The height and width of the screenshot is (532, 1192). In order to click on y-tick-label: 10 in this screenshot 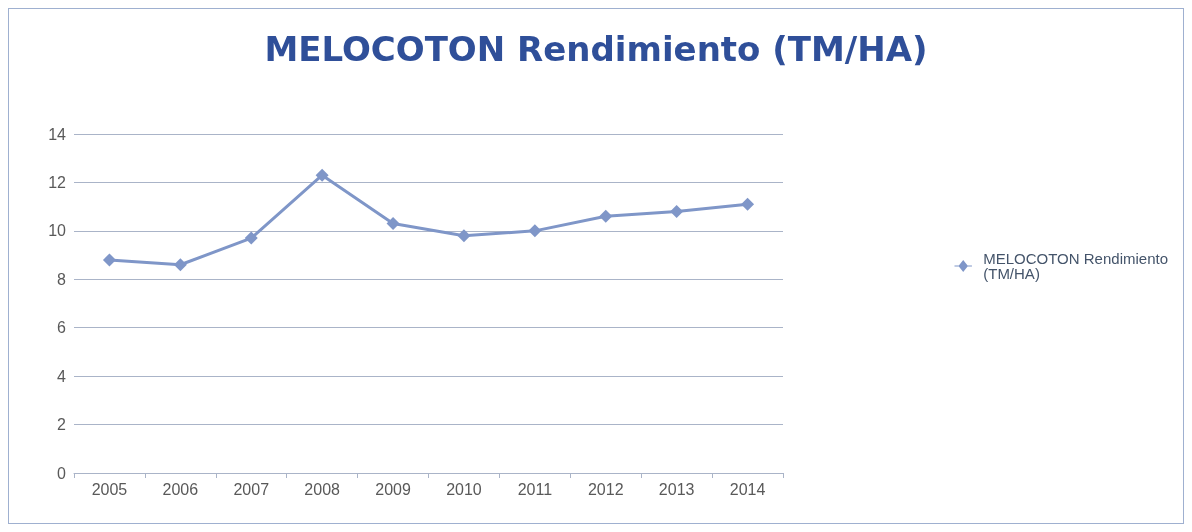, I will do `click(57, 231)`.